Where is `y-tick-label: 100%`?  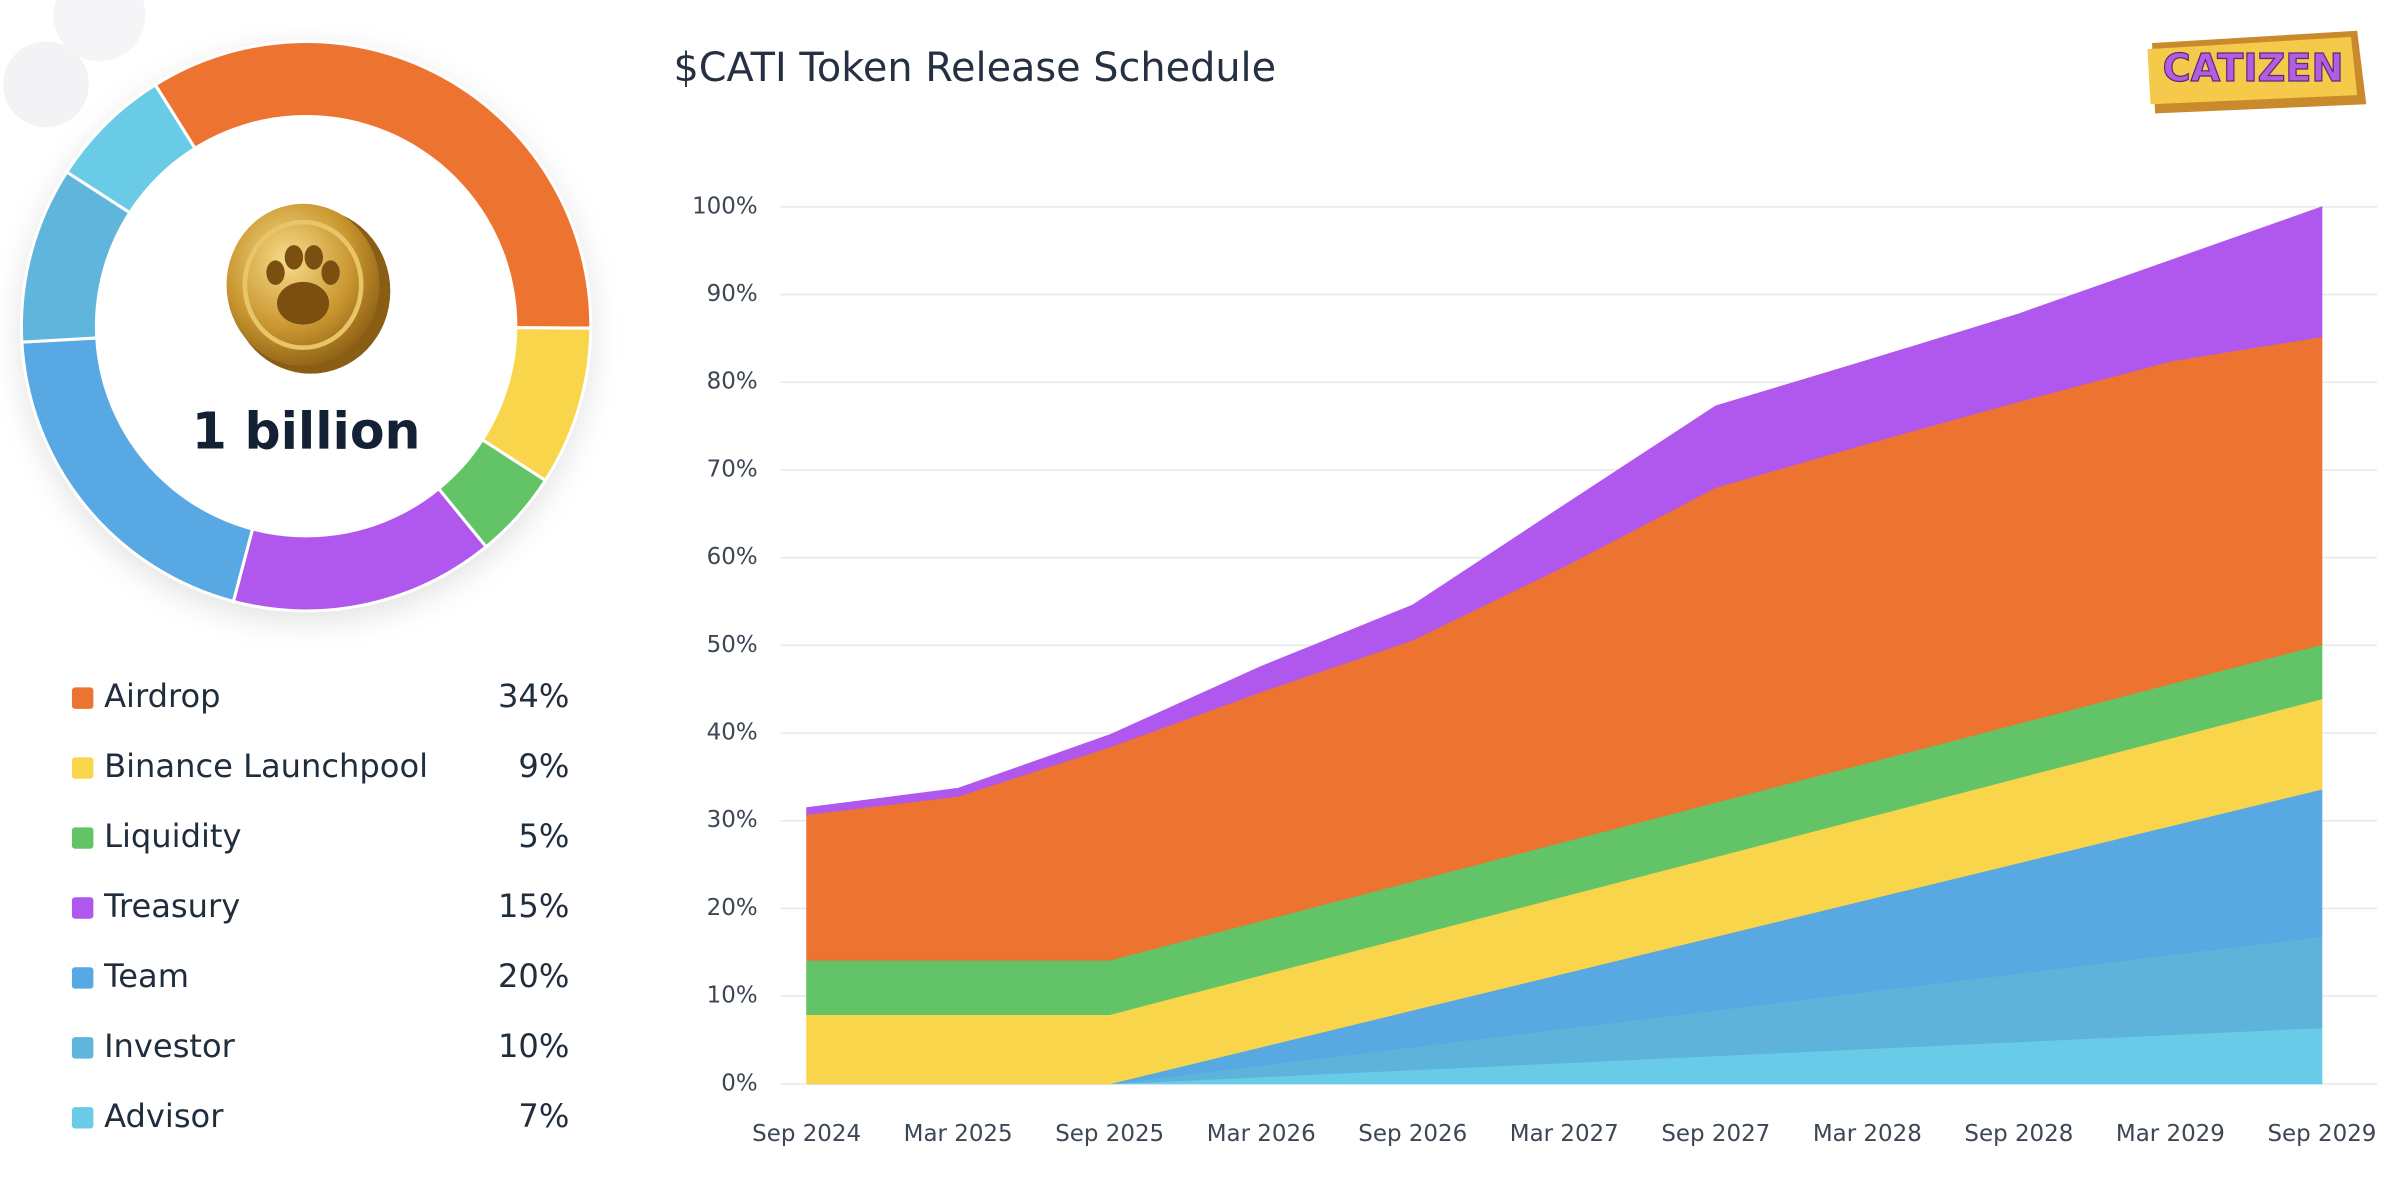
y-tick-label: 100% is located at coordinates (725, 206).